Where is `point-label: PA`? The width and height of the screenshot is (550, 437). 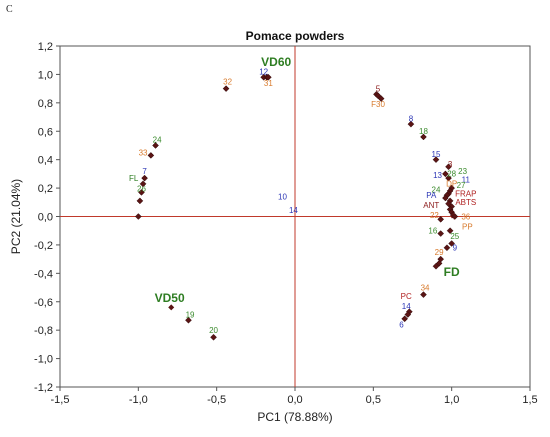
point-label: PA is located at coordinates (431, 195).